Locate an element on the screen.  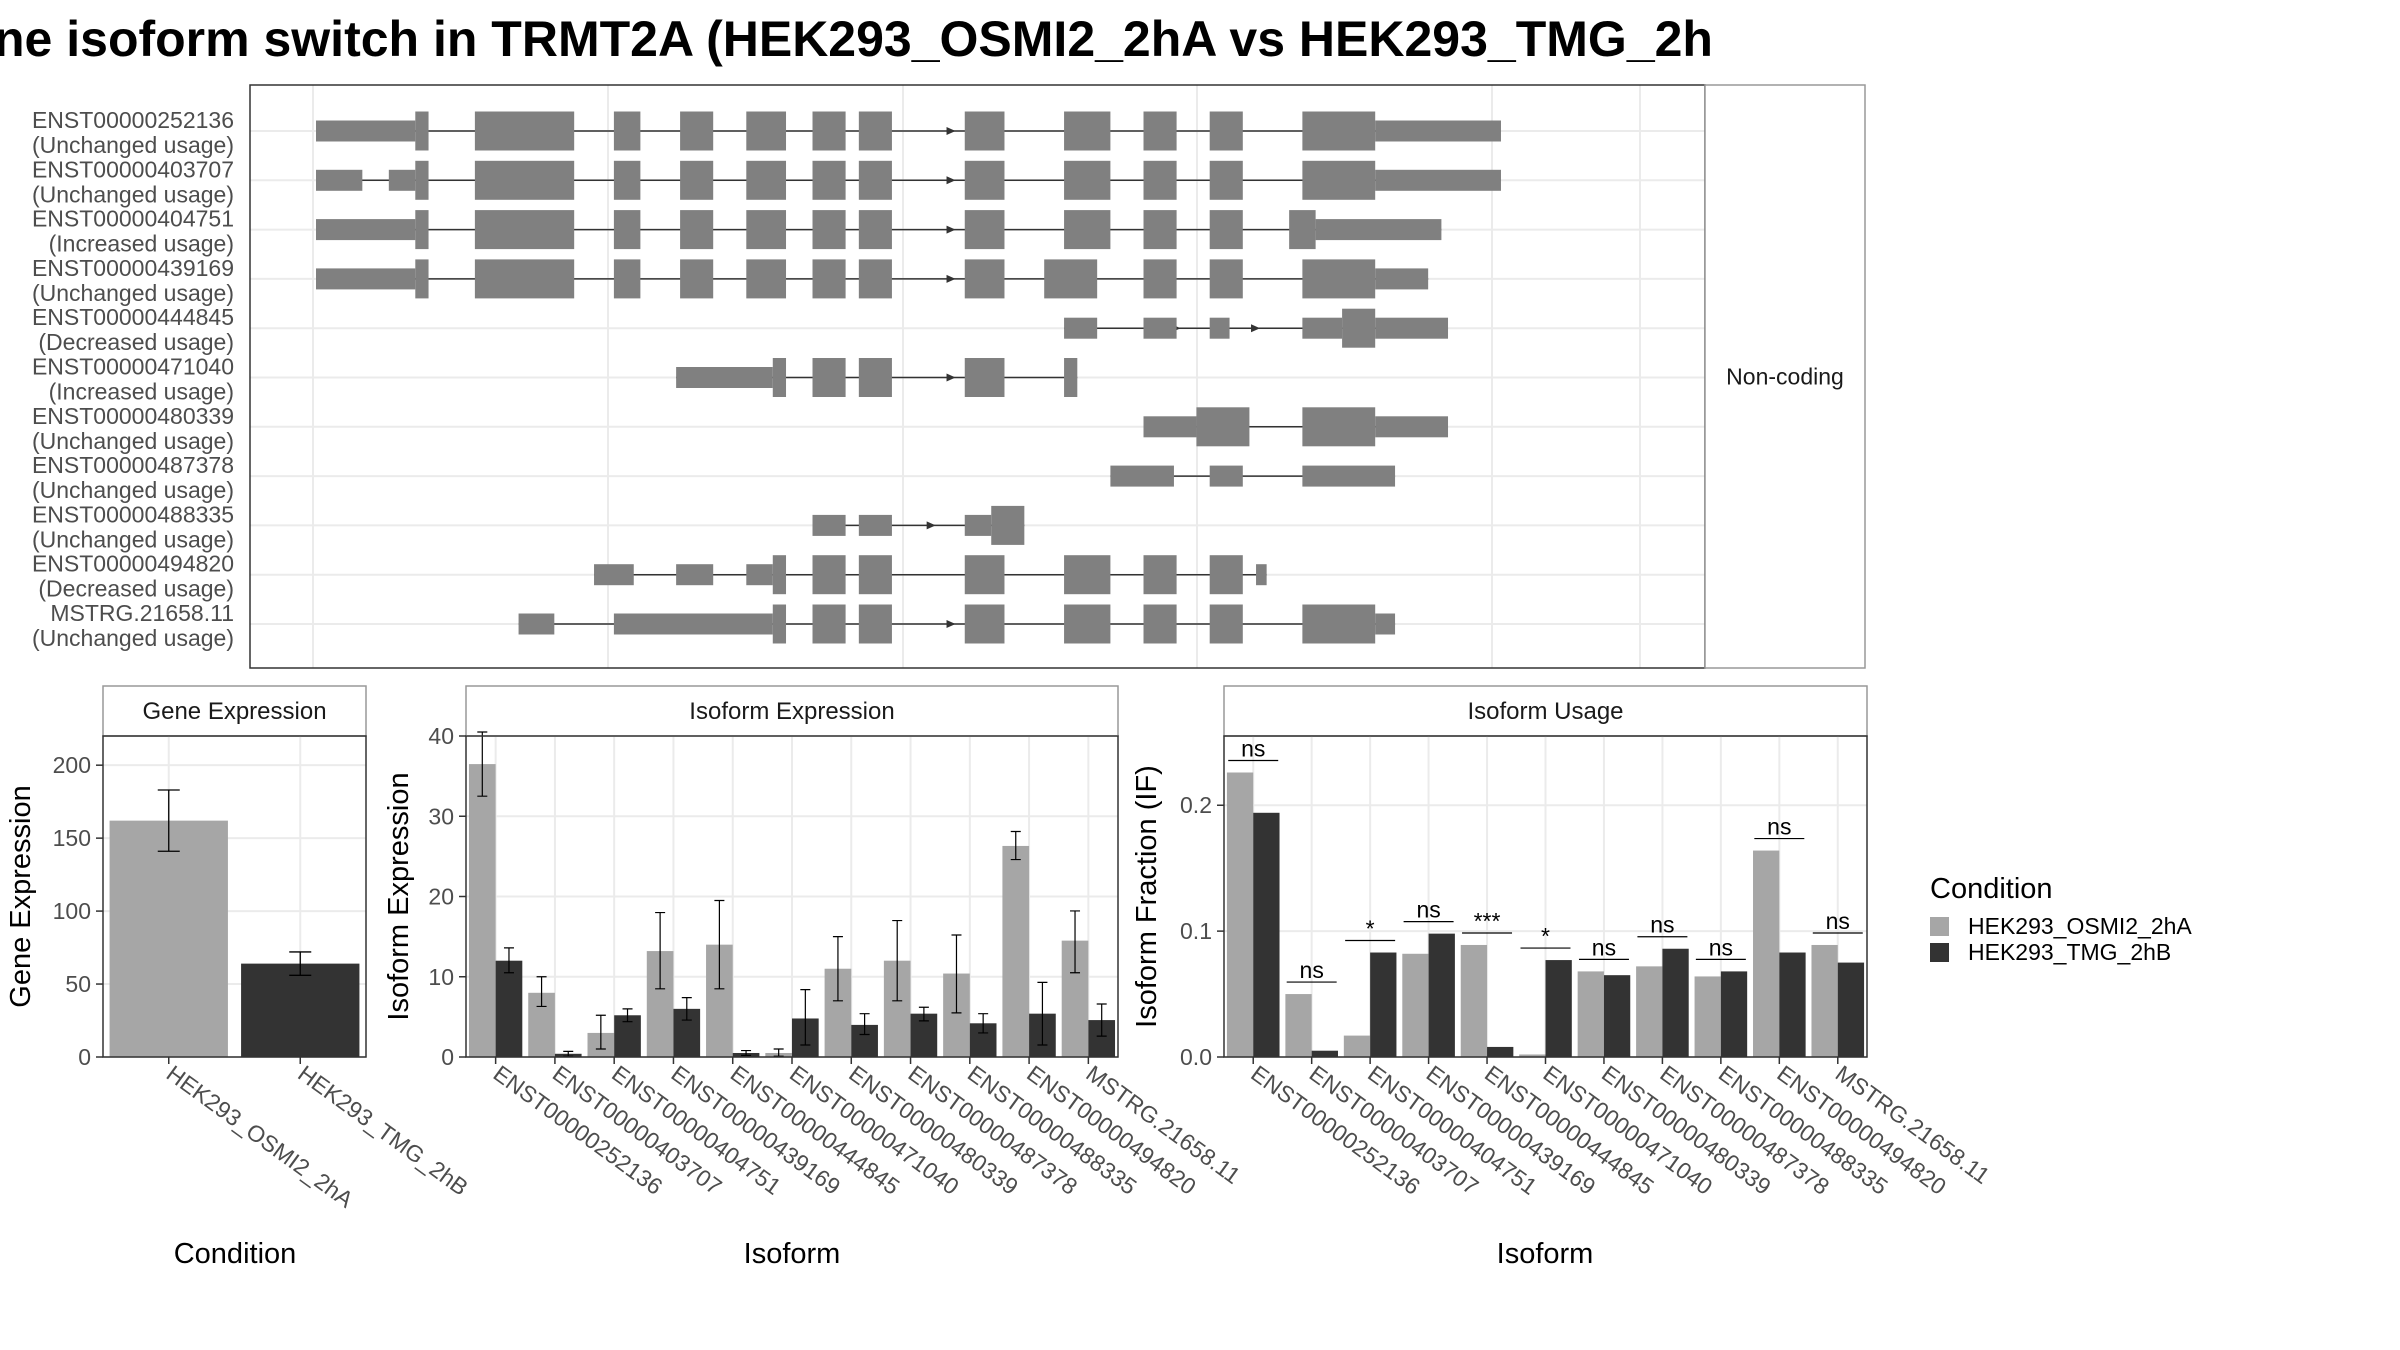
y-tick-label: 40 is located at coordinates (441, 736).